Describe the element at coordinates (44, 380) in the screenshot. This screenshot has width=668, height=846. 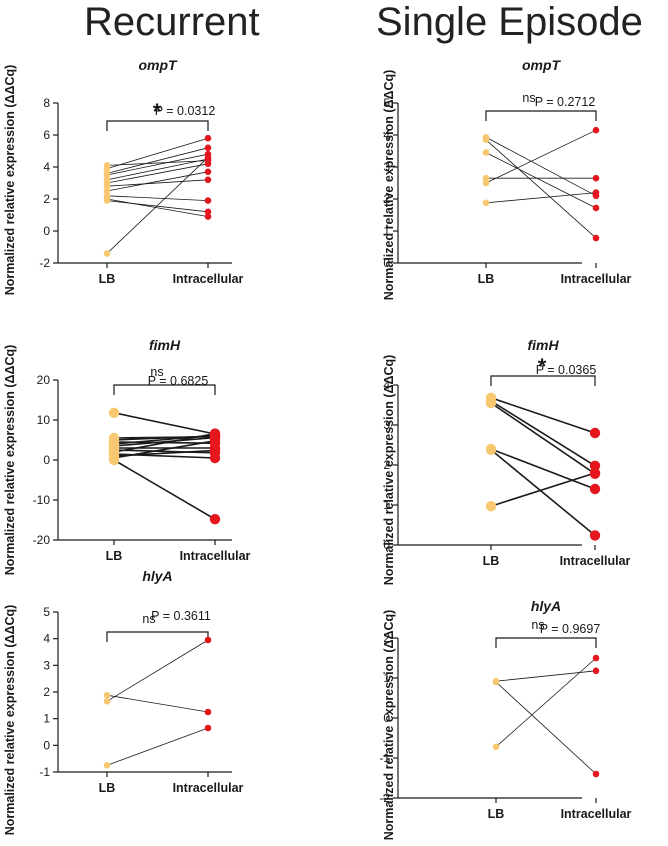
I see `y-tick-label: 20` at that location.